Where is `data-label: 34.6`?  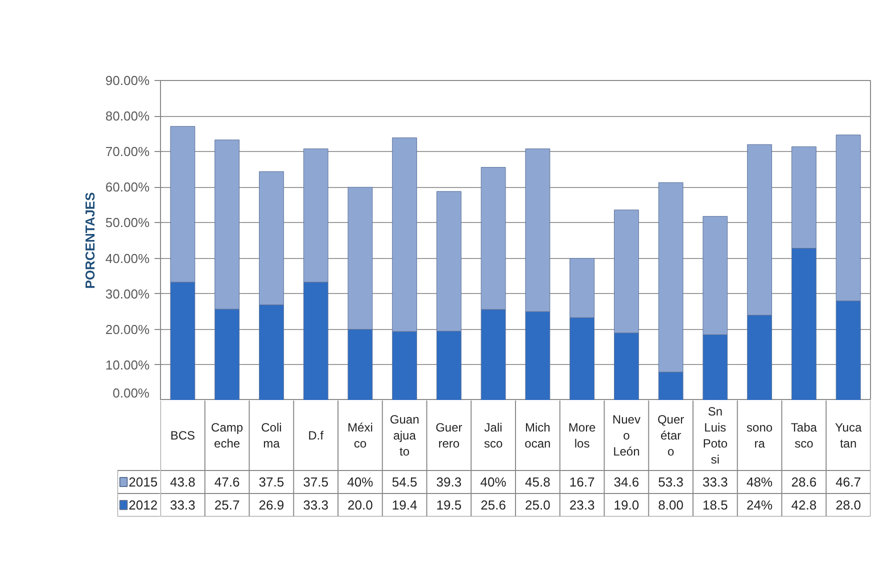 data-label: 34.6 is located at coordinates (627, 482).